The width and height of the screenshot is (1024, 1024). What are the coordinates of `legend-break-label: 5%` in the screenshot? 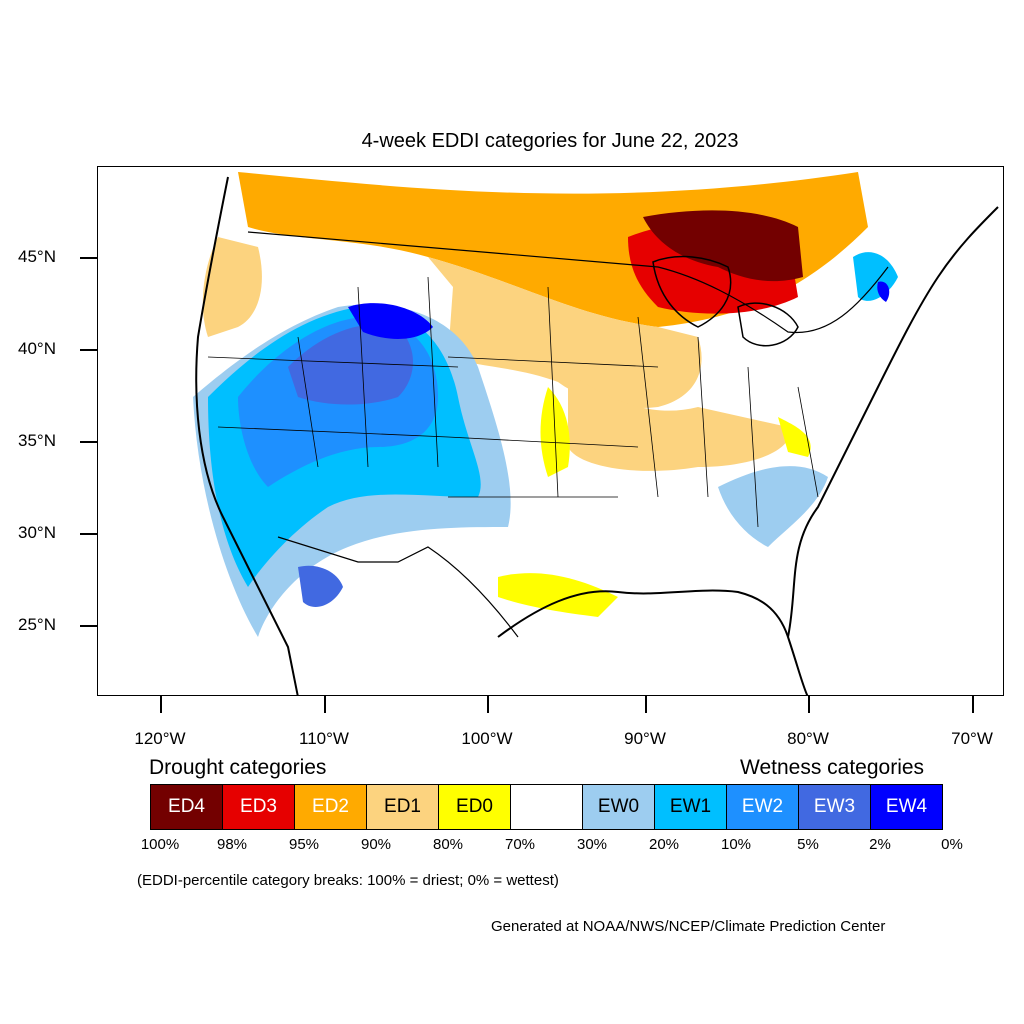 It's located at (808, 844).